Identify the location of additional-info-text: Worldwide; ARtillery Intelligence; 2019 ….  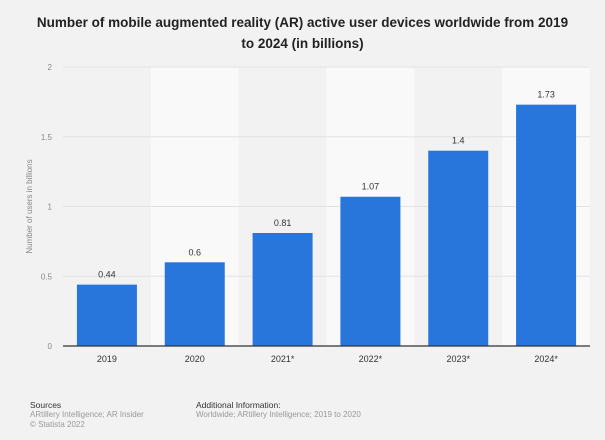
(278, 414).